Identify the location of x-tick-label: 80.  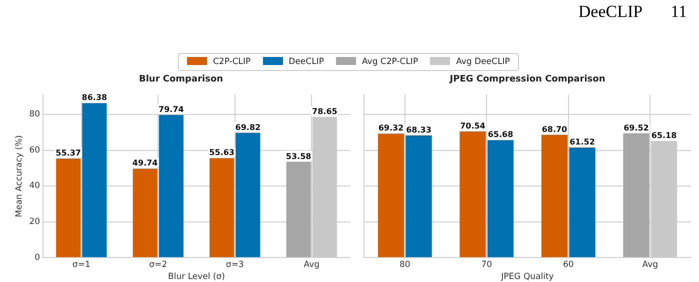
(404, 265).